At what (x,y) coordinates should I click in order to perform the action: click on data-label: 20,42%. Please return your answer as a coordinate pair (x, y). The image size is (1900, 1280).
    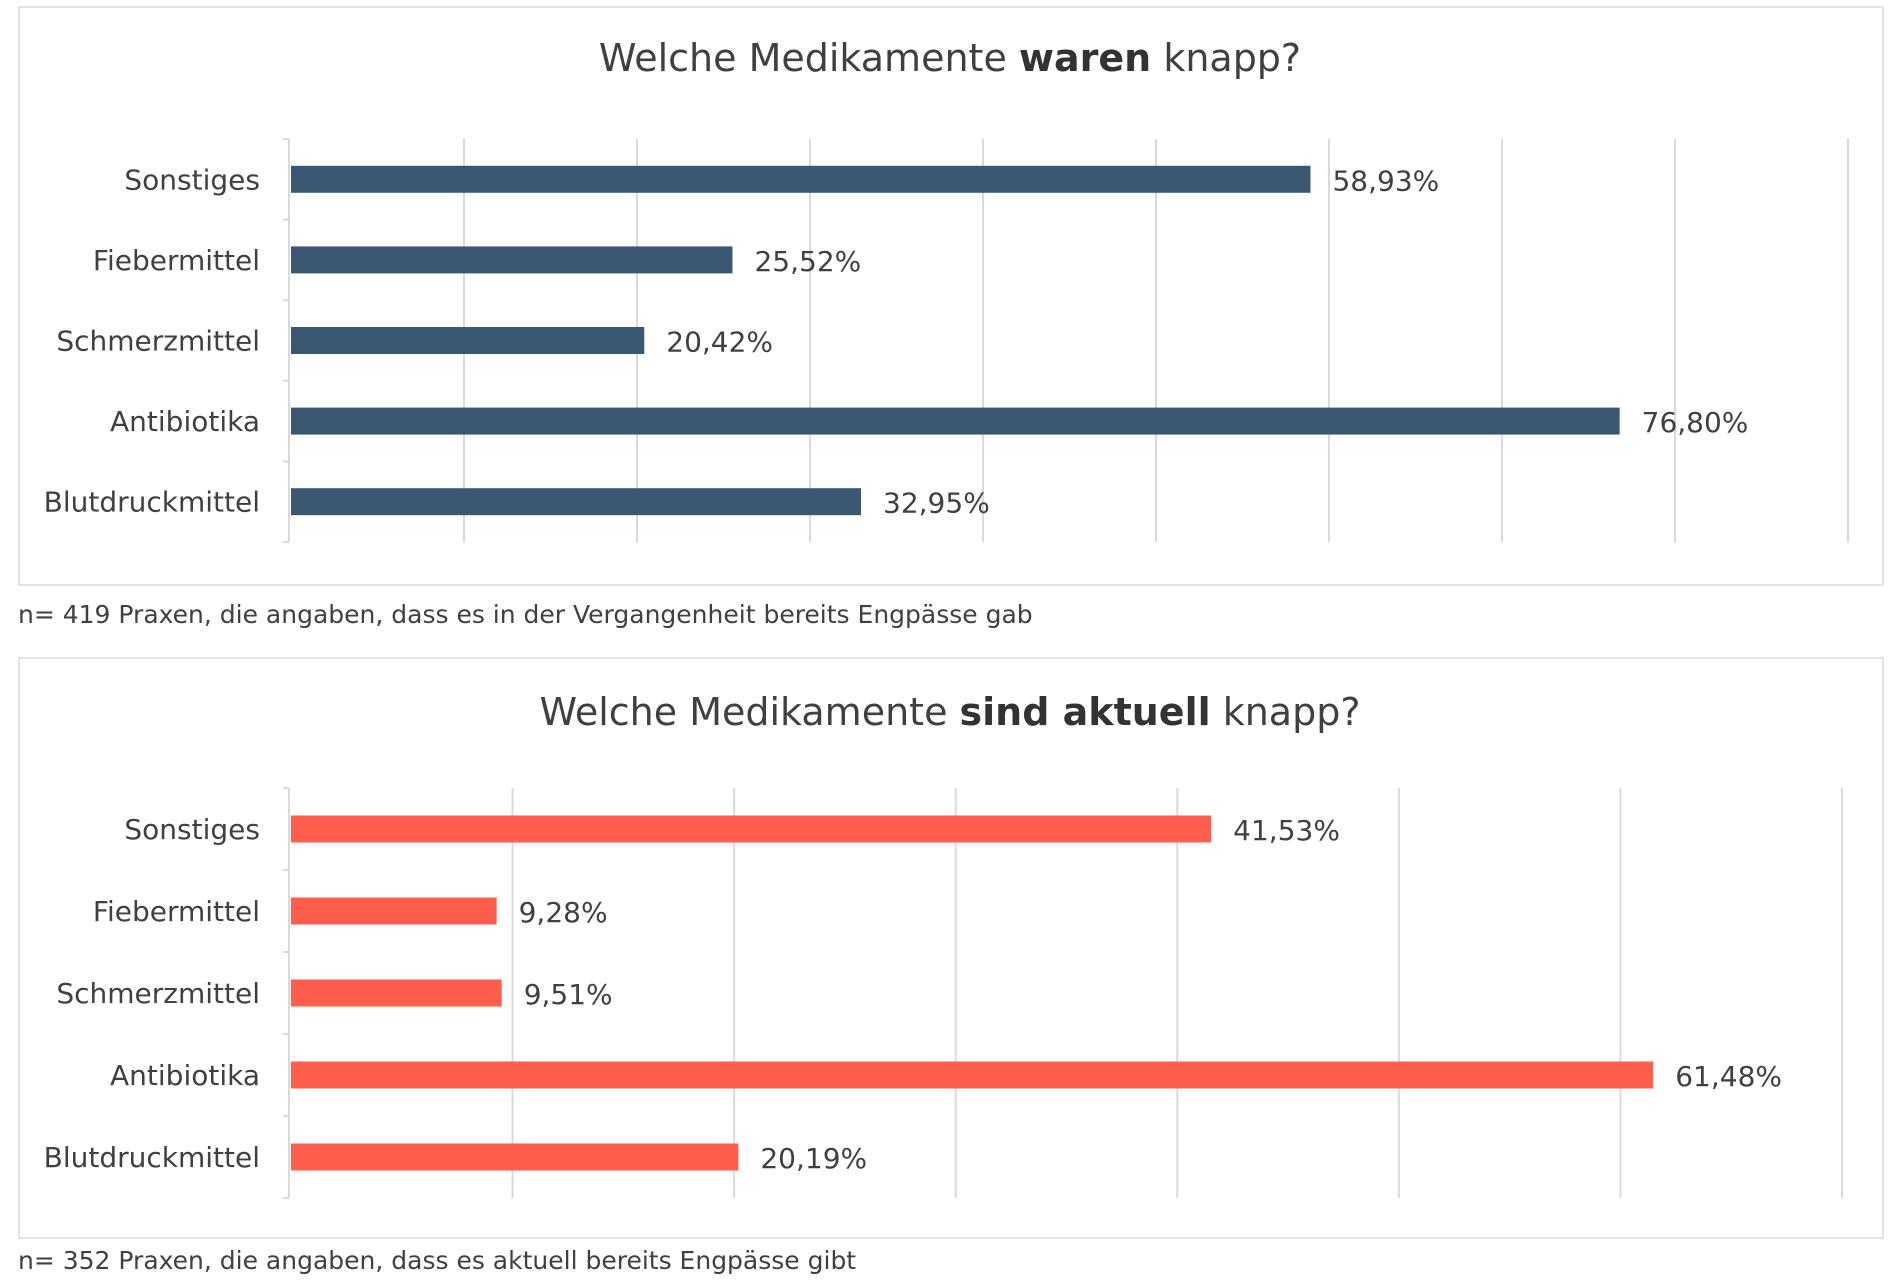
    Looking at the image, I should click on (719, 342).